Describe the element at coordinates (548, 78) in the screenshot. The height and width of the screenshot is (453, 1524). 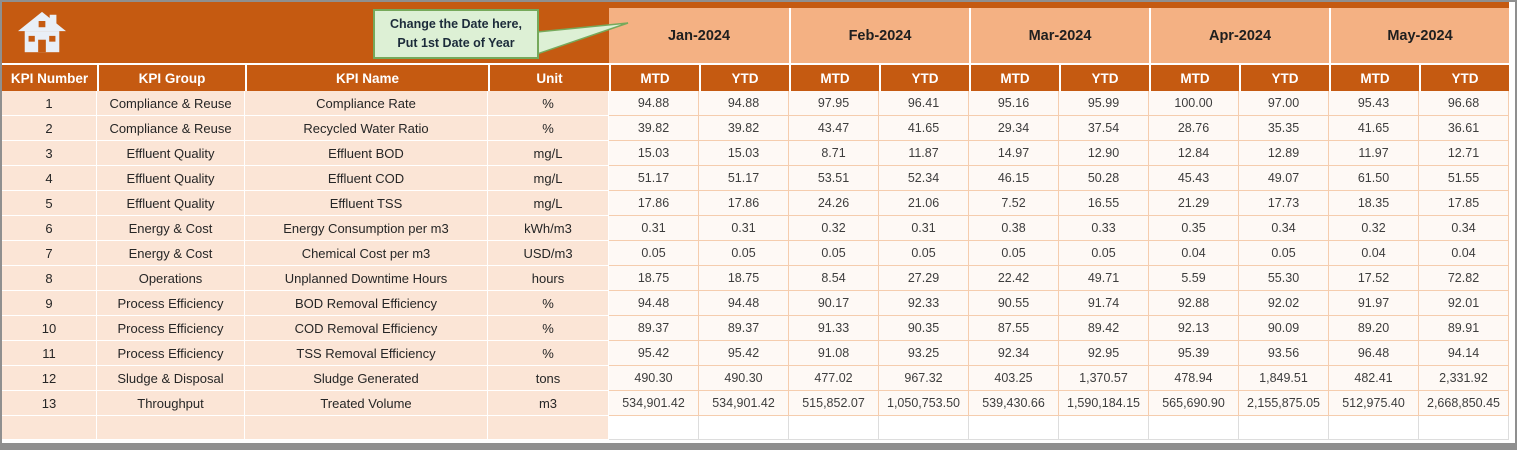
I see `header-unit: Unit` at that location.